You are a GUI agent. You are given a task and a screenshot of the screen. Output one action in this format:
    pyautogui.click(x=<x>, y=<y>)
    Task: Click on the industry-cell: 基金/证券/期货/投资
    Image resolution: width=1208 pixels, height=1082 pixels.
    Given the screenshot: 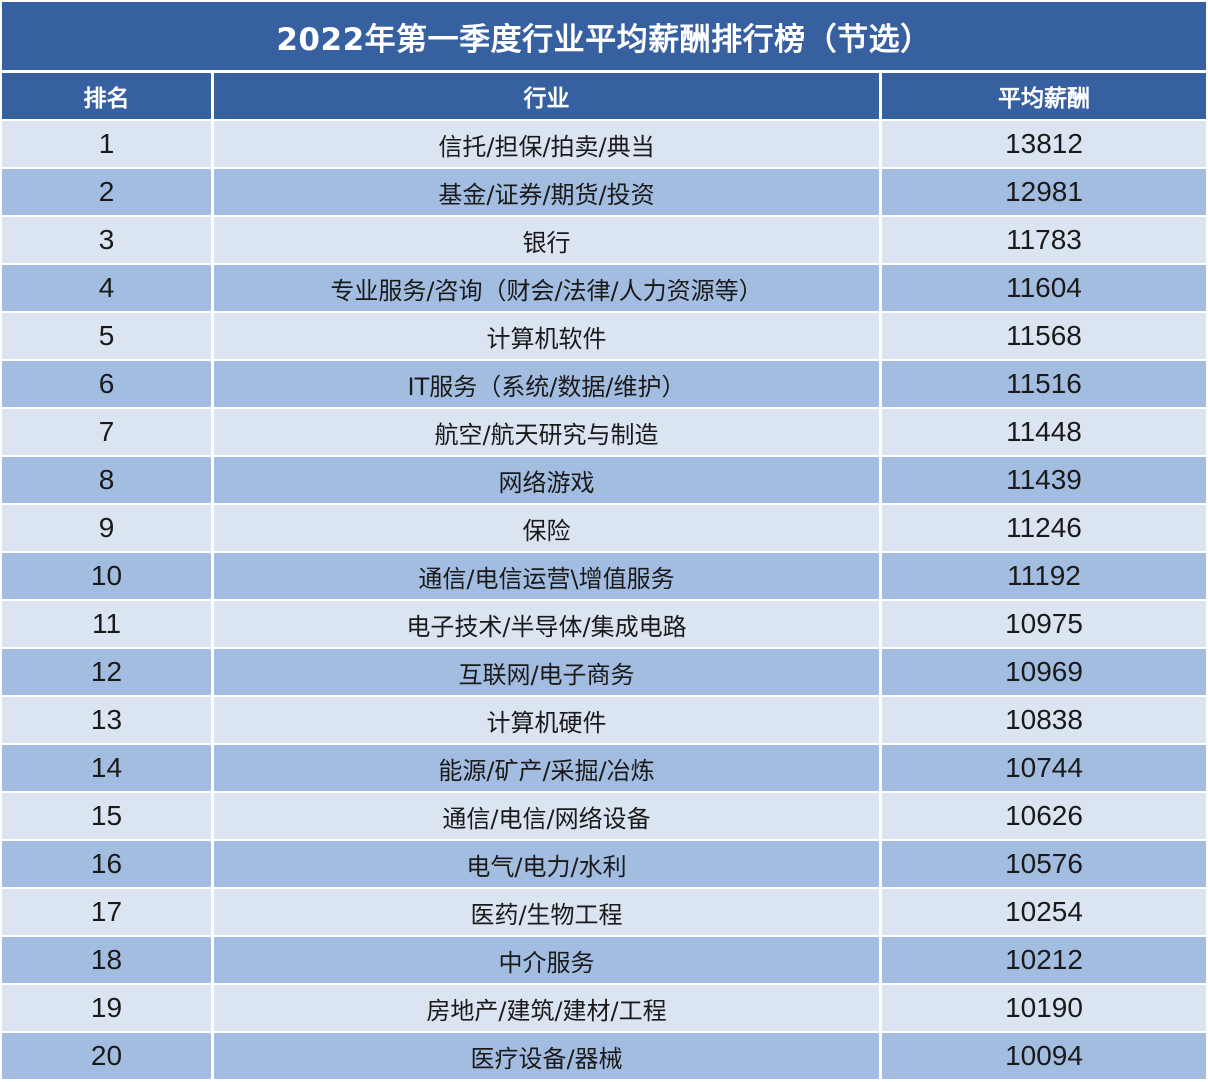 What is the action you would take?
    pyautogui.click(x=546, y=192)
    